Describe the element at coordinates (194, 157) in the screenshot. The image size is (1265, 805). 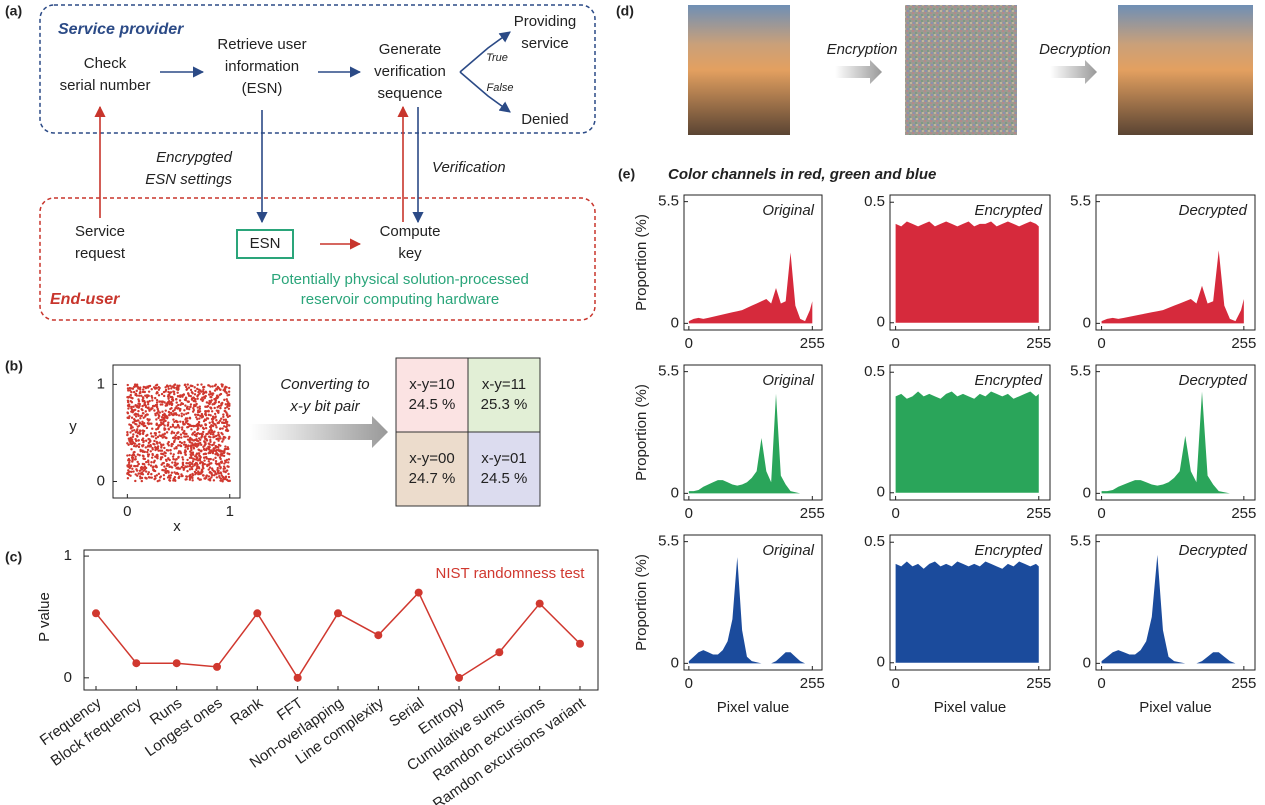
I see `node-label: Encrypgted` at that location.